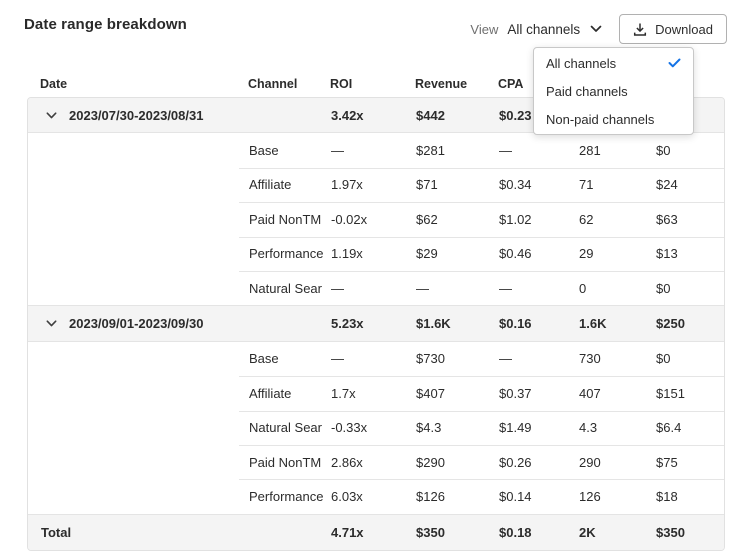  Describe the element at coordinates (54, 83) in the screenshot. I see `column-header-date: Date` at that location.